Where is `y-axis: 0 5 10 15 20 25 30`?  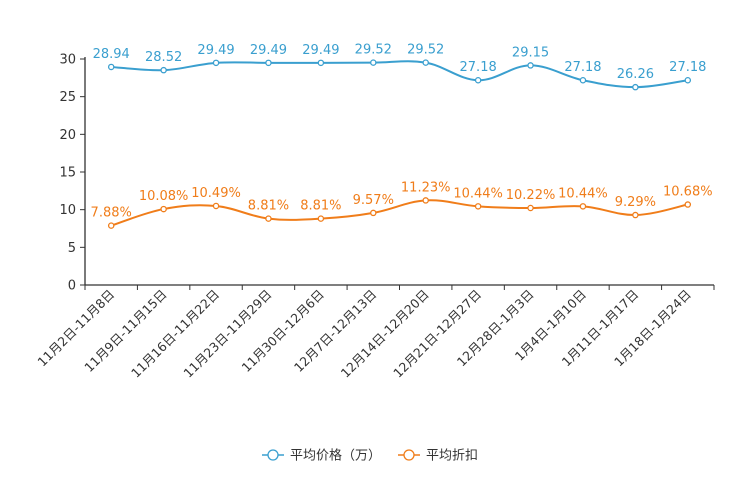 y-axis: 0 5 10 15 20 25 30 is located at coordinates (72, 173).